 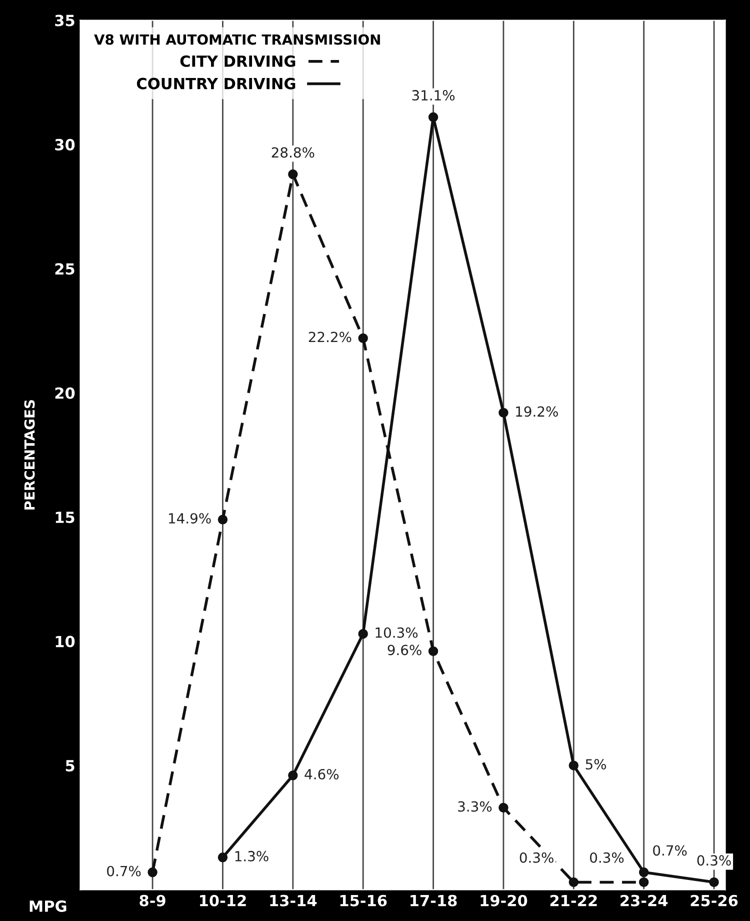 What do you see at coordinates (596, 764) in the screenshot?
I see `data-label: 5%` at bounding box center [596, 764].